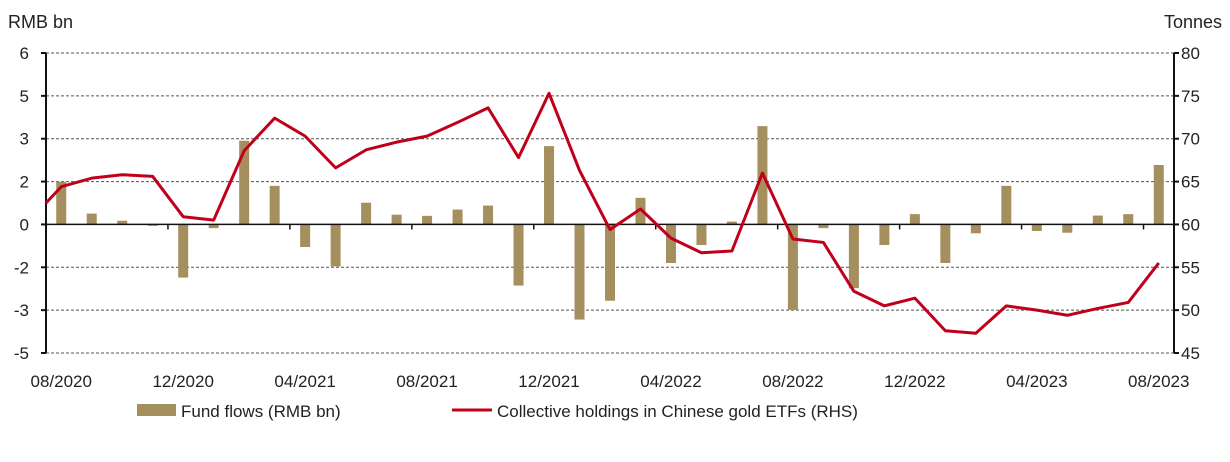  Describe the element at coordinates (1037, 227) in the screenshot. I see `bar-04-2023` at that location.